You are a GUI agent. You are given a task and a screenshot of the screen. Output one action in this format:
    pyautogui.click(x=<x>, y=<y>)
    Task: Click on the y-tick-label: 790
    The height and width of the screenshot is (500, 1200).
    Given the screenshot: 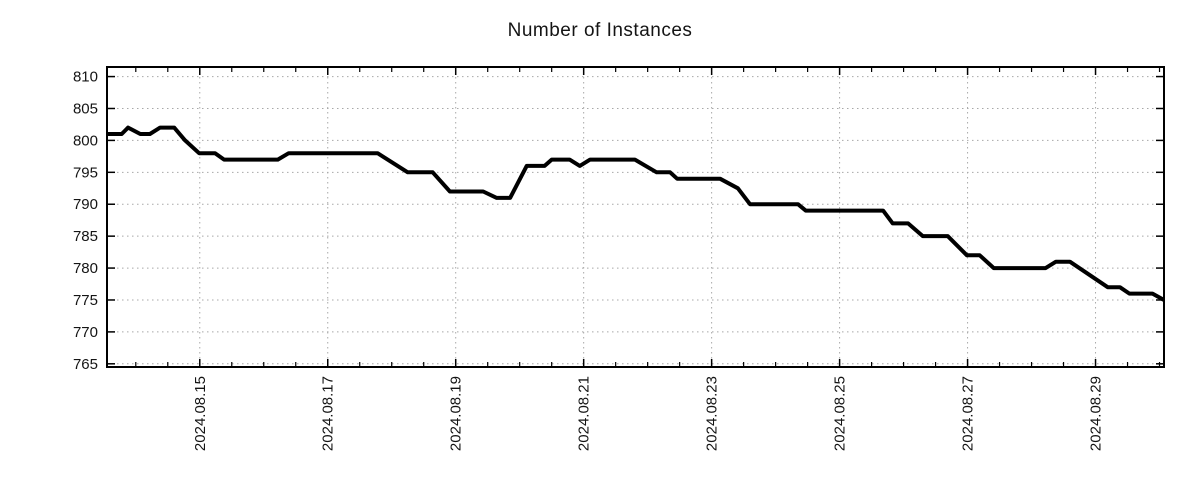 What is the action you would take?
    pyautogui.click(x=85, y=204)
    